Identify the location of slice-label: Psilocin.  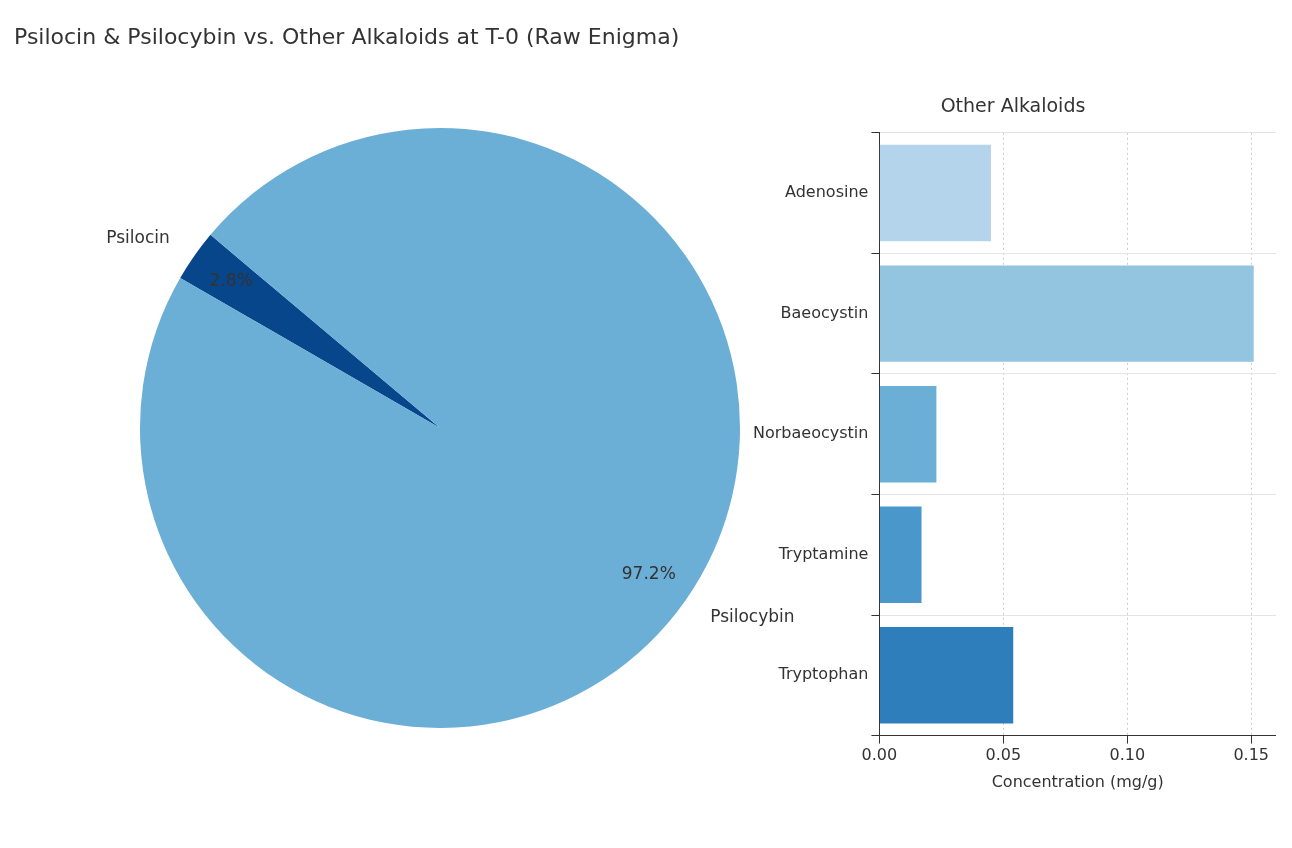
(138, 236).